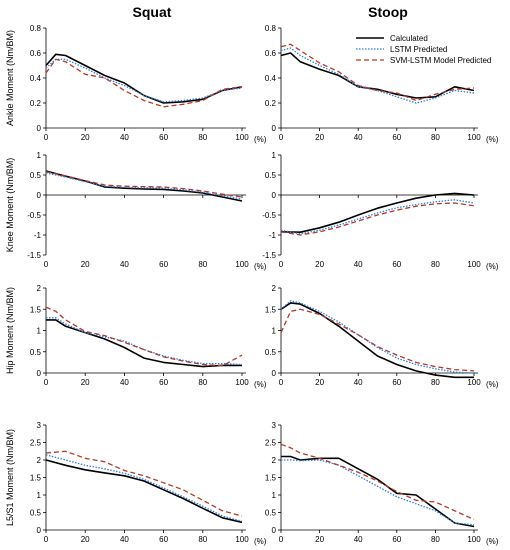  I want to click on y-axis-label: Hip Moment (Nm/BM), so click(10, 330).